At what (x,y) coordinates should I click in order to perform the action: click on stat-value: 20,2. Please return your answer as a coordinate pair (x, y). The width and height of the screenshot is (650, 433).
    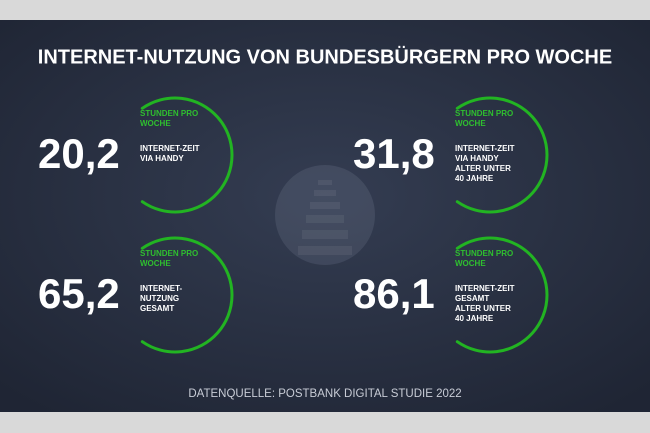
    Looking at the image, I should click on (79, 153).